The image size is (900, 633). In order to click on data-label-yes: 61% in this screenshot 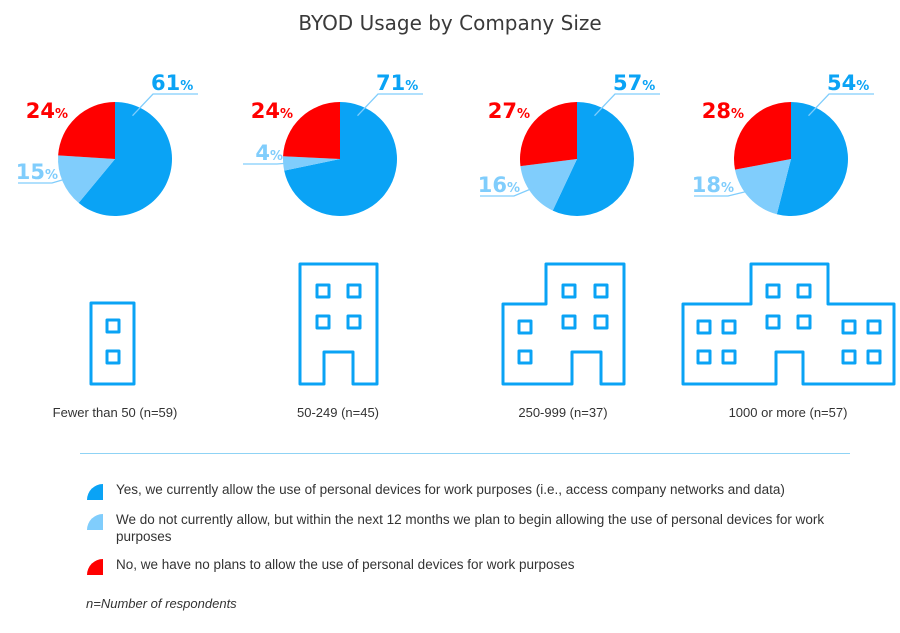, I will do `click(172, 83)`.